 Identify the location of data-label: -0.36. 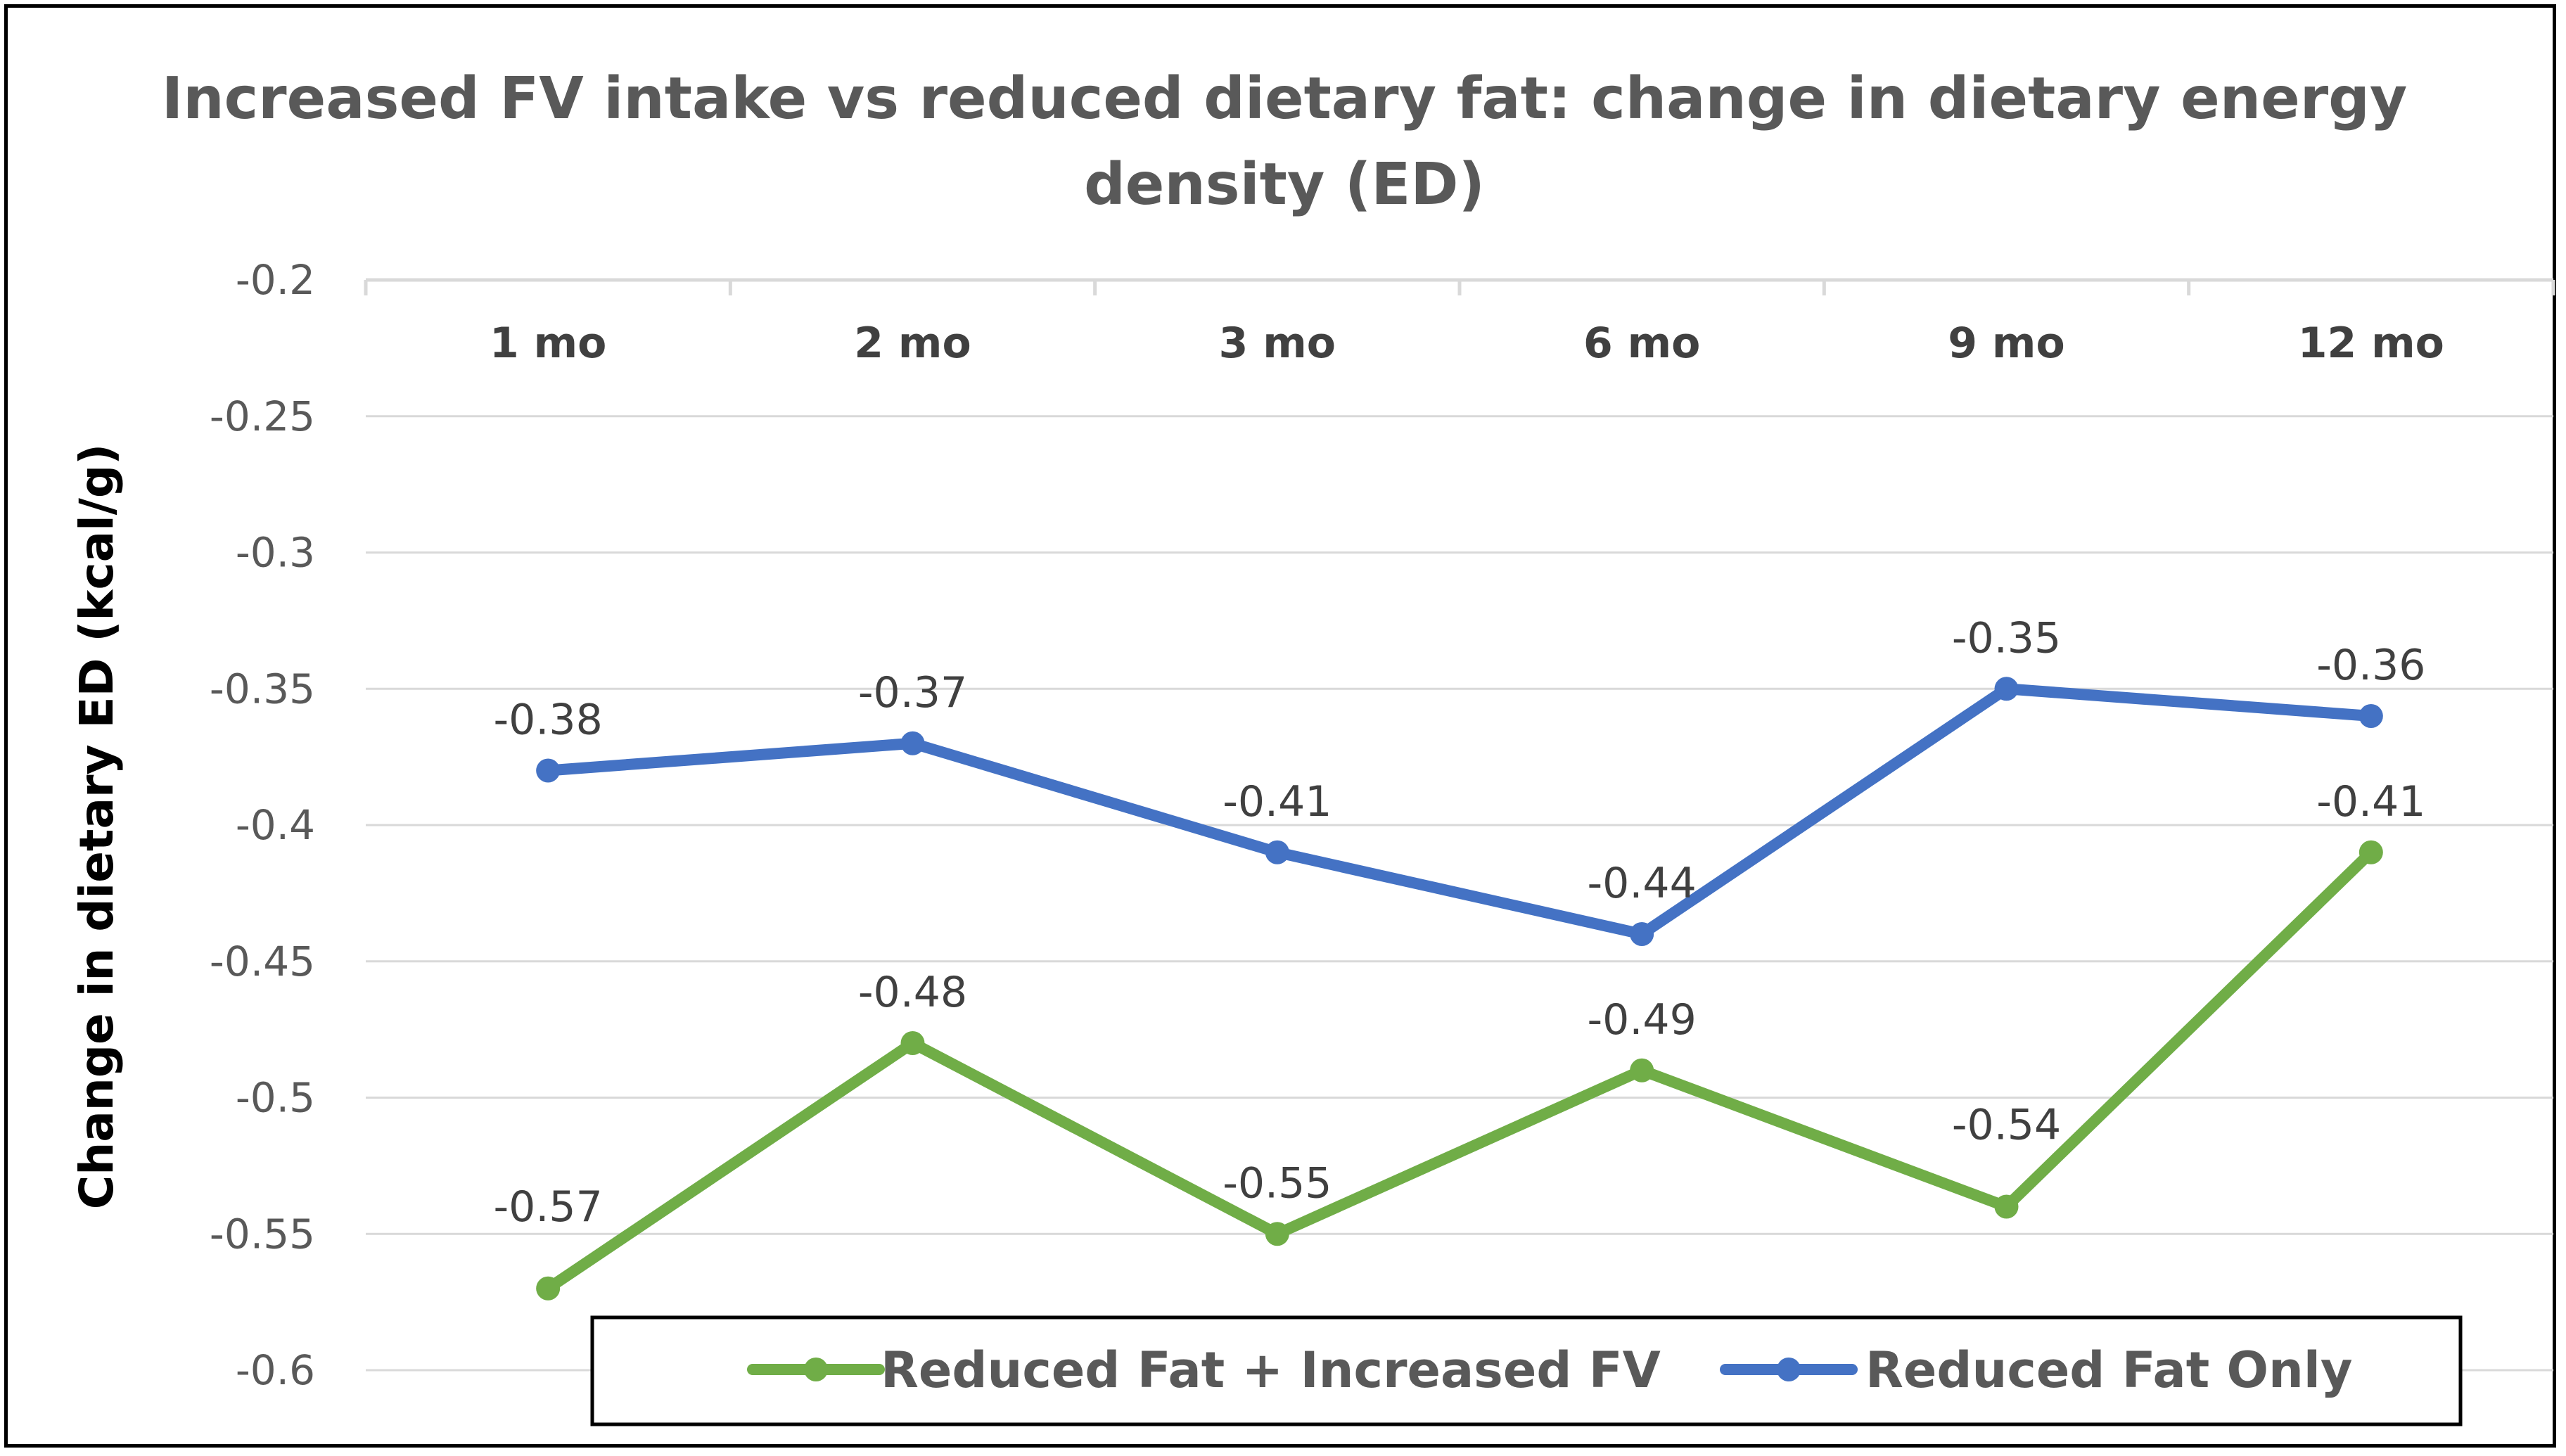
(2370, 665).